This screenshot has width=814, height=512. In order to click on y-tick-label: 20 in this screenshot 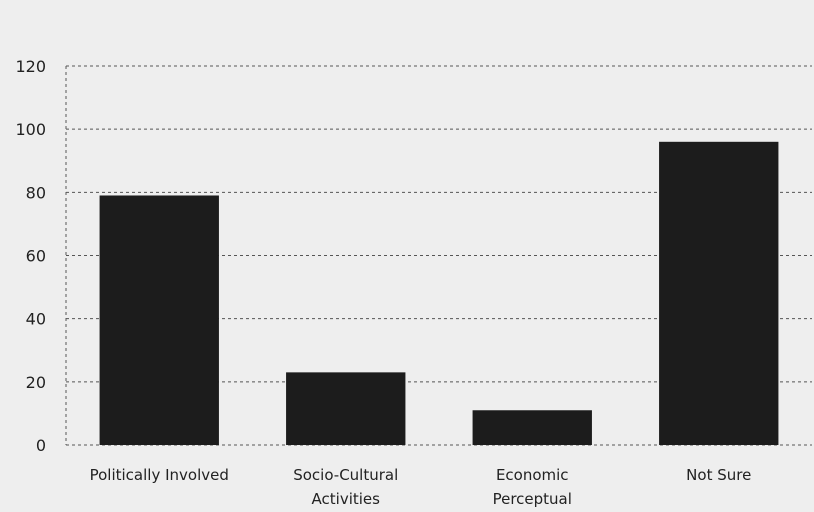, I will do `click(36, 382)`.